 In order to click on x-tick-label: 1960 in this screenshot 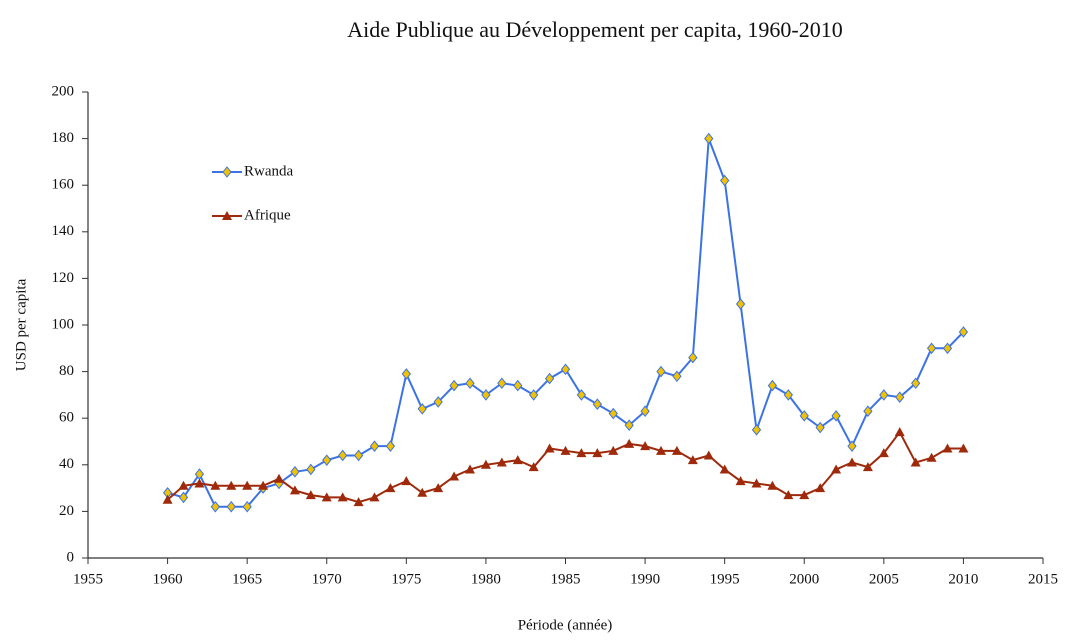, I will do `click(168, 579)`.